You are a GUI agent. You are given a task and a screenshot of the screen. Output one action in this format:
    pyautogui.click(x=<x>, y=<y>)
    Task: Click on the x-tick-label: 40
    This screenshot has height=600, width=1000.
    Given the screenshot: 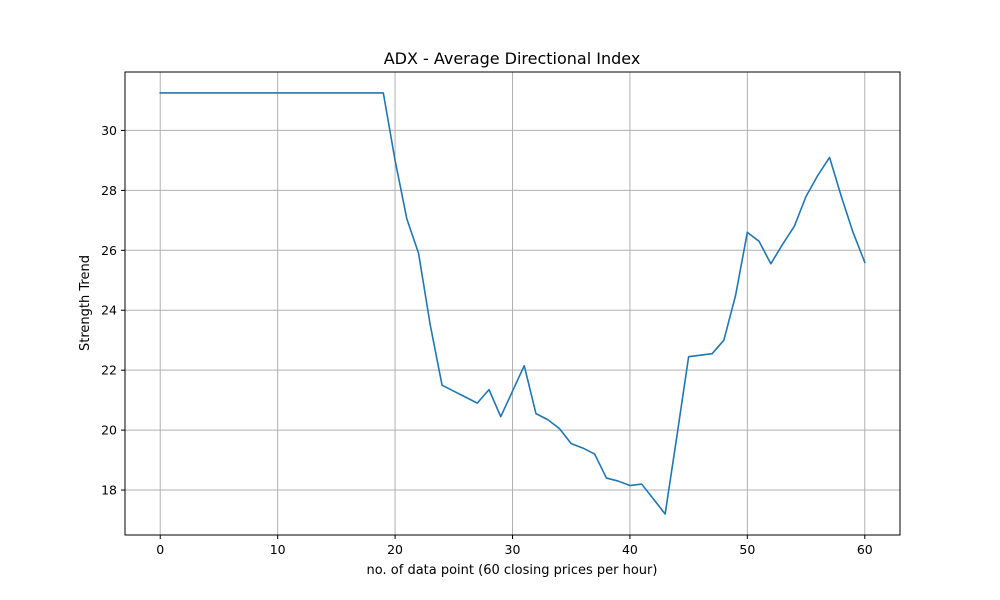 What is the action you would take?
    pyautogui.click(x=630, y=549)
    